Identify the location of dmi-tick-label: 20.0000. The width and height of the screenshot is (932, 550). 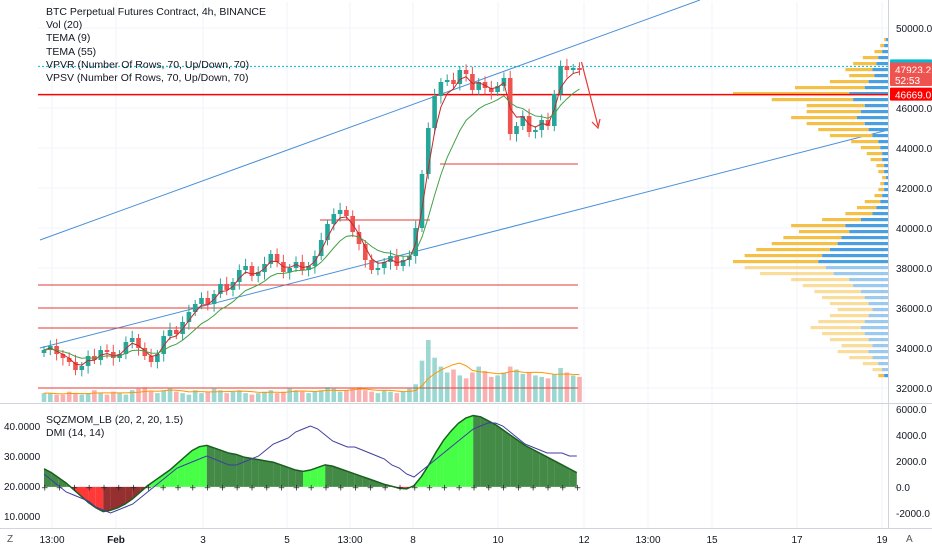
(22, 487).